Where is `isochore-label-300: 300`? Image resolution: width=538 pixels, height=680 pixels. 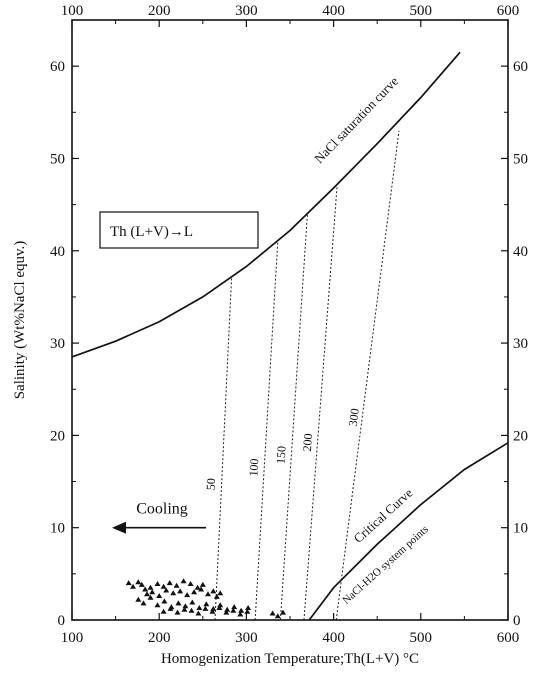 isochore-label-300: 300 is located at coordinates (354, 418).